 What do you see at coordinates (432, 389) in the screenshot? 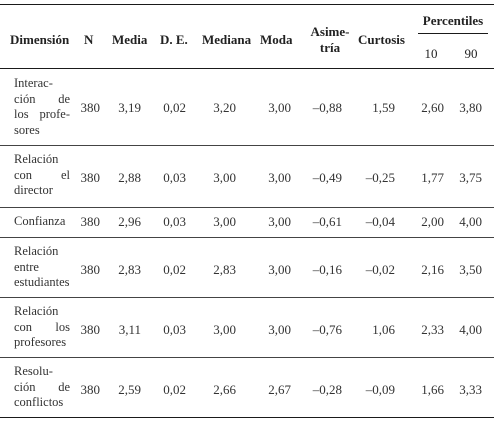
I see `cell-p10: 1,66` at bounding box center [432, 389].